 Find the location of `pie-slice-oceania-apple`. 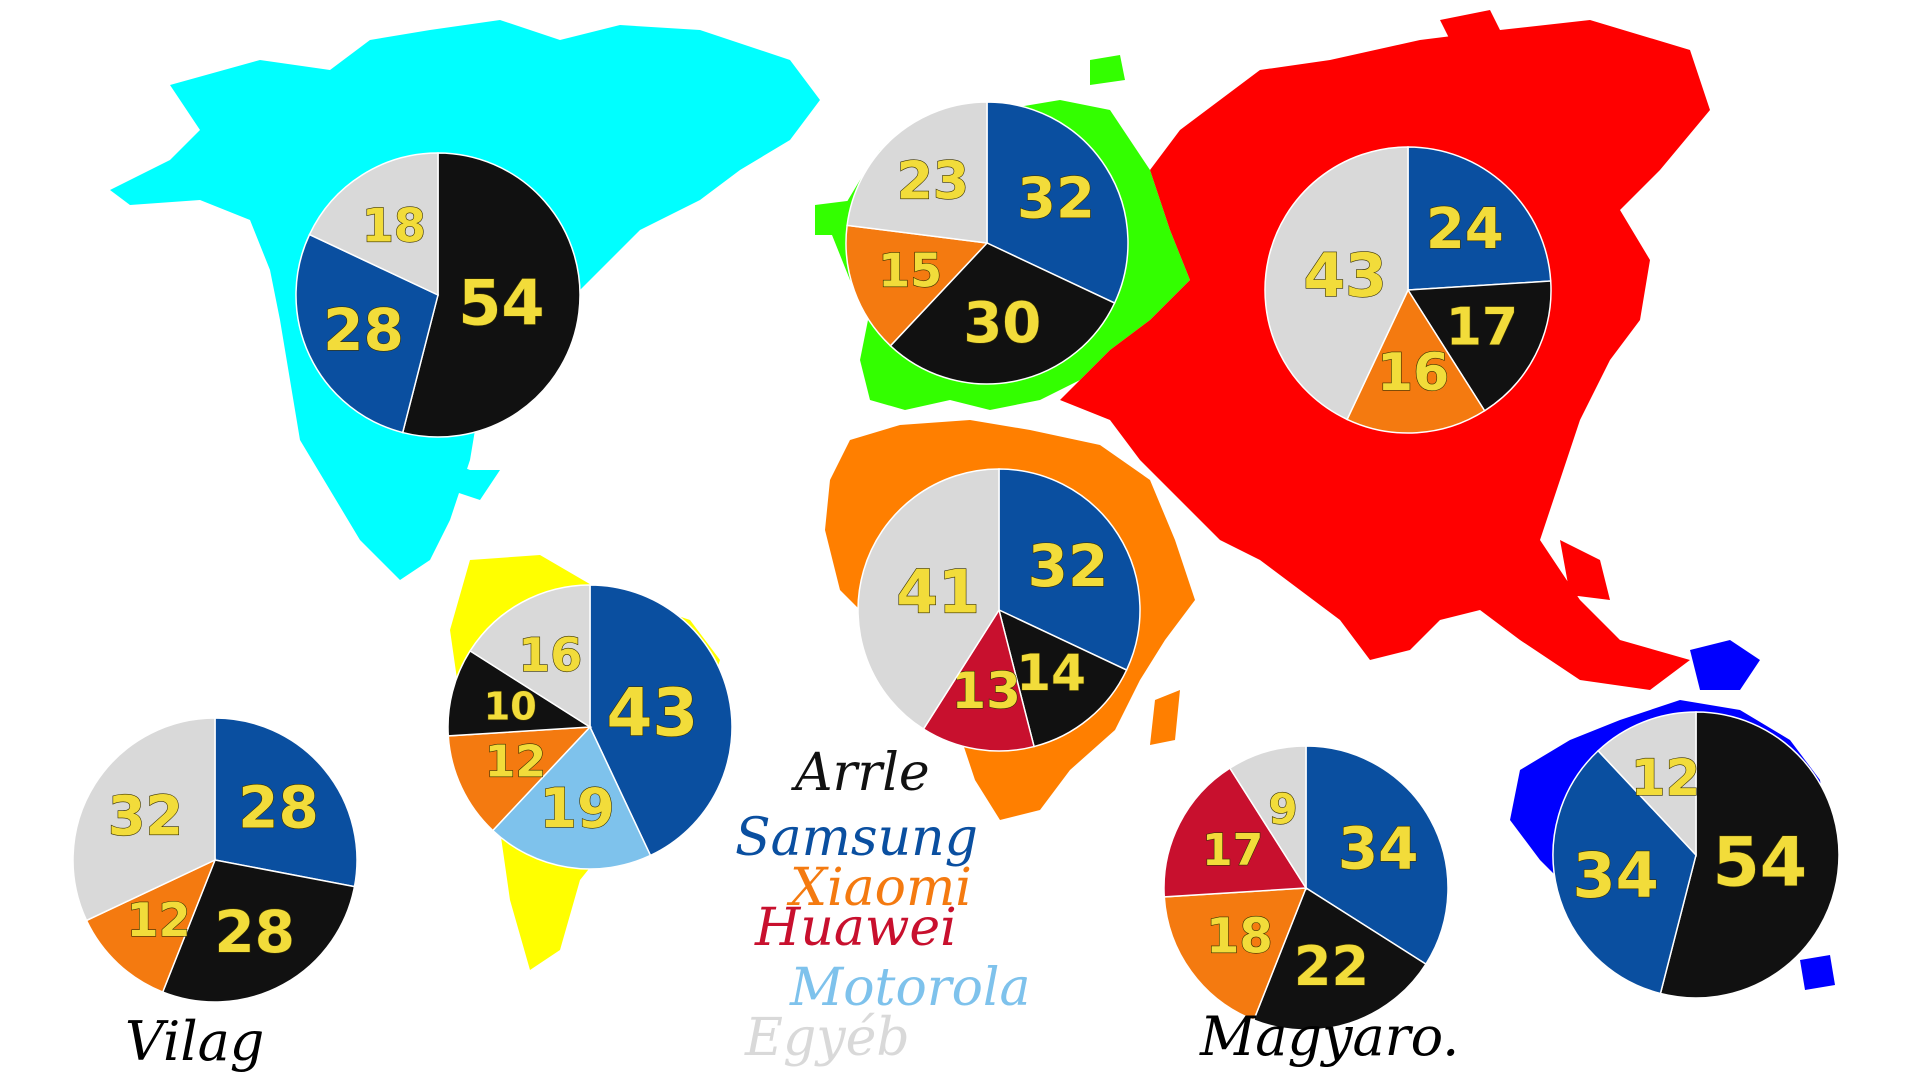

pie-slice-oceania-apple is located at coordinates (1749, 855).